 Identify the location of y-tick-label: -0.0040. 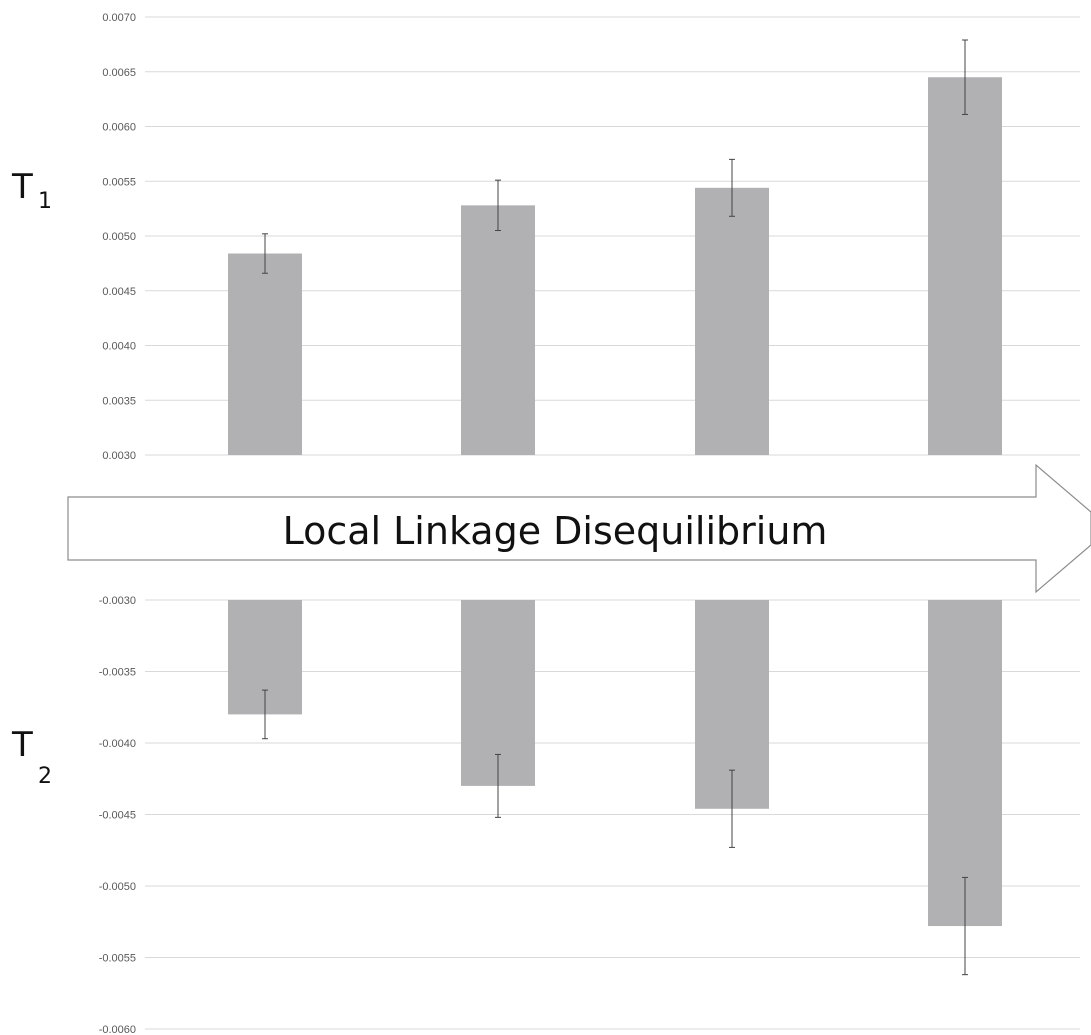
(117, 744).